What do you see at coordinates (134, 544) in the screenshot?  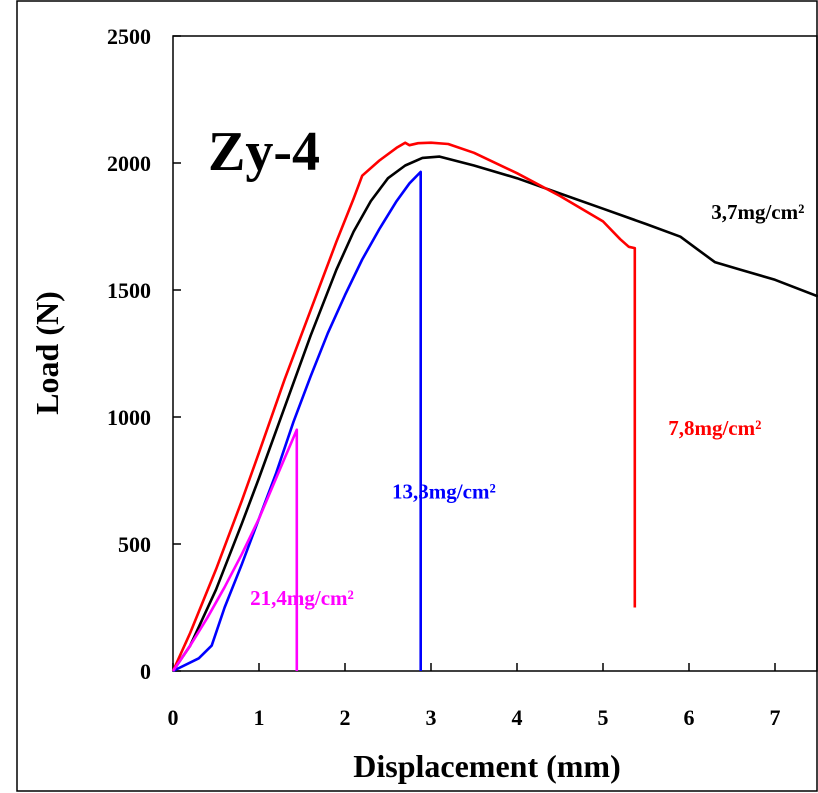 I see `y-tick-label: 500` at bounding box center [134, 544].